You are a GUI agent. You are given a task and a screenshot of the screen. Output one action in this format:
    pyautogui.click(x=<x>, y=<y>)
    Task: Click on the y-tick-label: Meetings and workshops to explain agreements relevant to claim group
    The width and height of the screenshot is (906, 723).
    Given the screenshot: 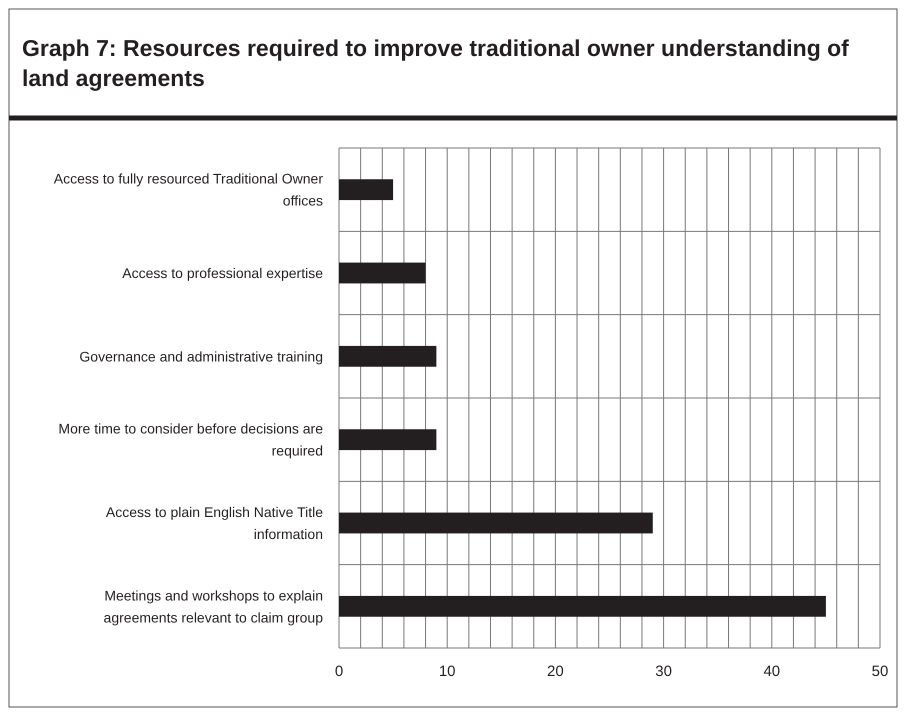 What is the action you would take?
    pyautogui.click(x=214, y=606)
    